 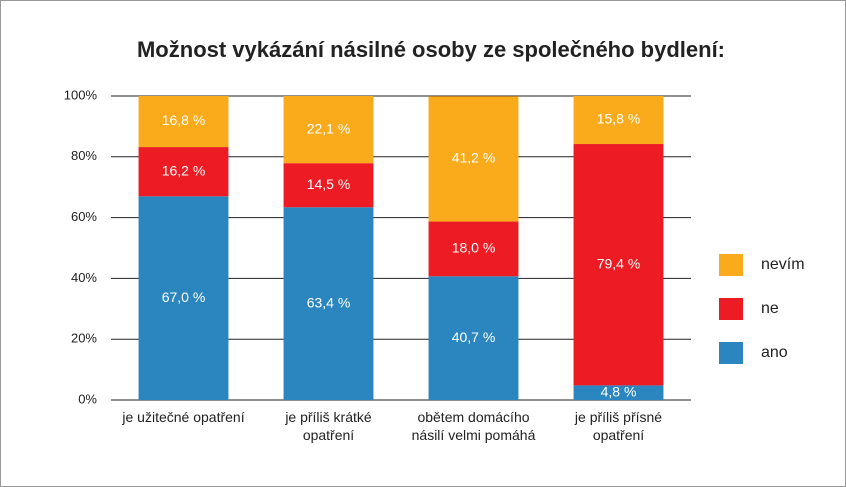 What do you see at coordinates (81, 94) in the screenshot?
I see `y-tick-label: 100%` at bounding box center [81, 94].